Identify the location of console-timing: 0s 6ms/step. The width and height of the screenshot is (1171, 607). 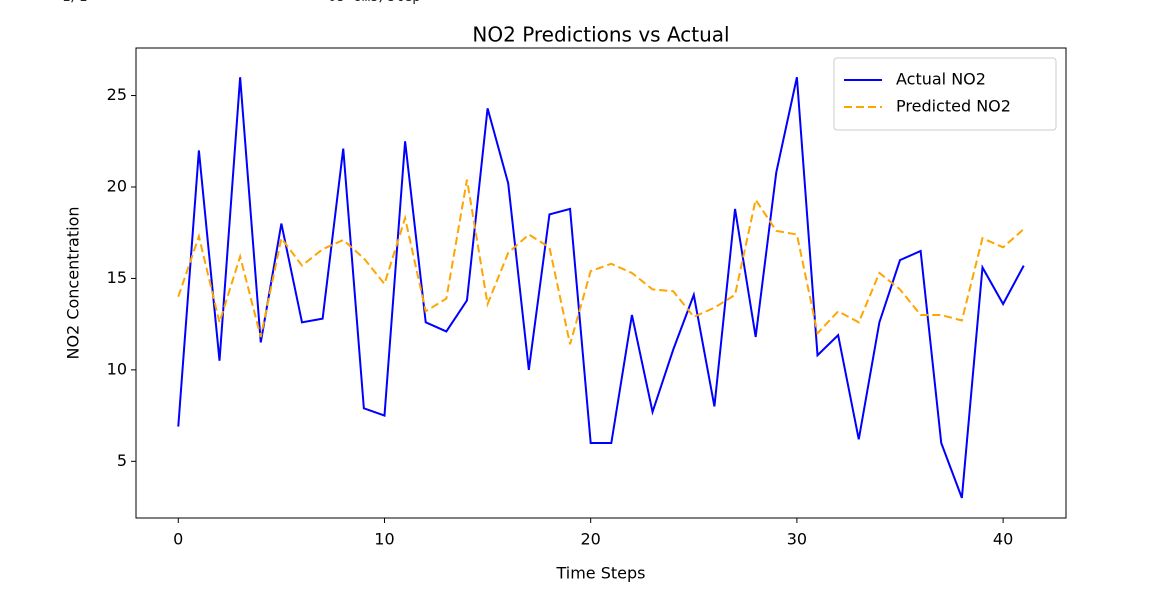
(374, 2).